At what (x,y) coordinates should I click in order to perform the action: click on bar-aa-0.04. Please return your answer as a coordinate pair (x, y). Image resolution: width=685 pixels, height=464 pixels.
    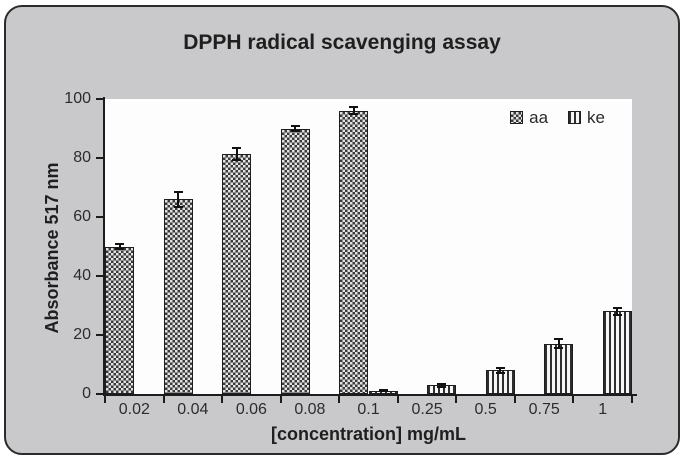
    Looking at the image, I should click on (178, 296).